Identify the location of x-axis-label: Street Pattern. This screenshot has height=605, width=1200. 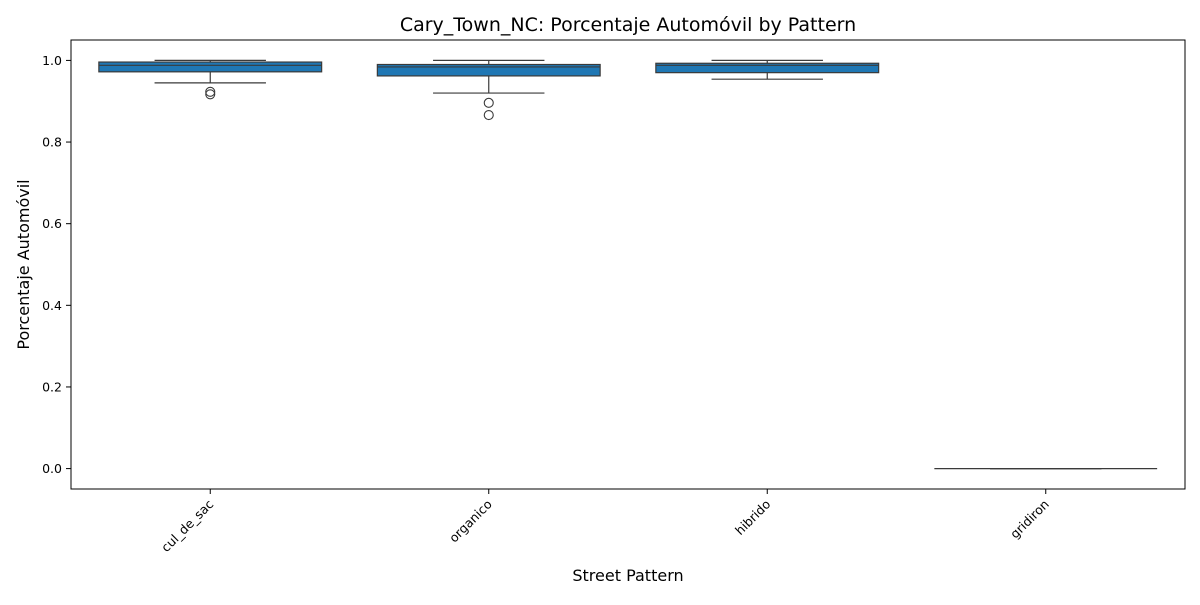
(627, 575).